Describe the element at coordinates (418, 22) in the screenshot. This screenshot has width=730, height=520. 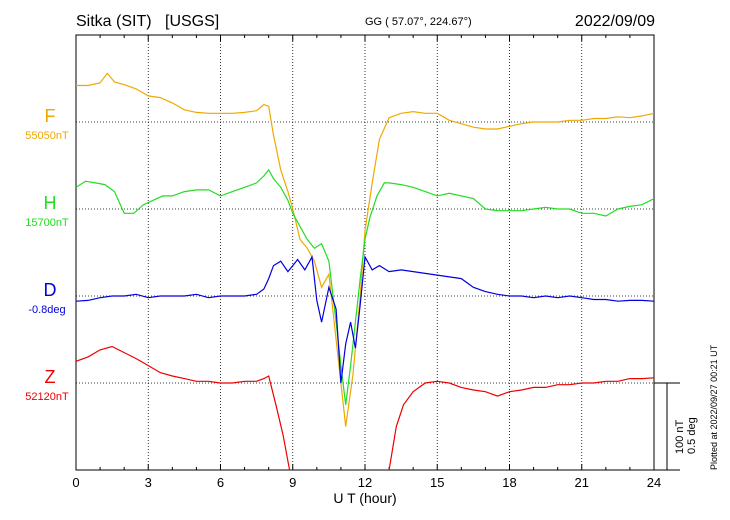
I see `coords-label: GG ( 57.07°, 224.67°)` at that location.